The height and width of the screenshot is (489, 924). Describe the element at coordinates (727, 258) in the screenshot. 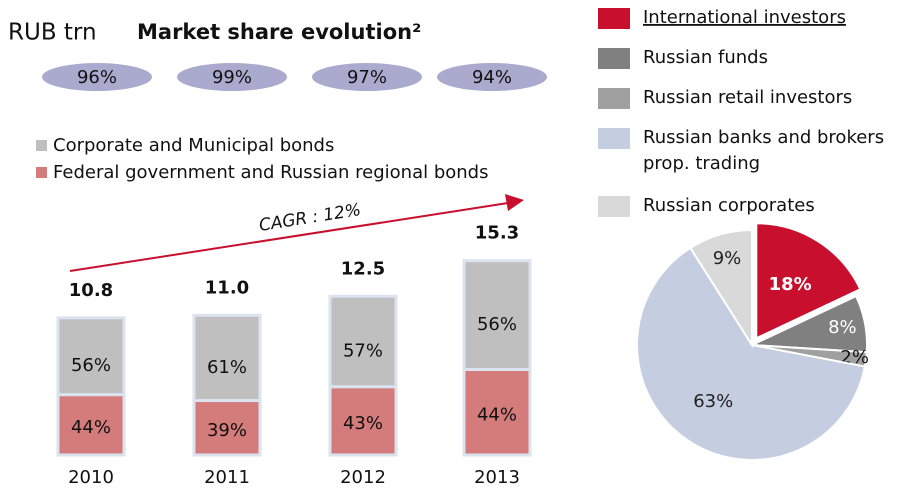

I see `slice-label: 9%` at that location.